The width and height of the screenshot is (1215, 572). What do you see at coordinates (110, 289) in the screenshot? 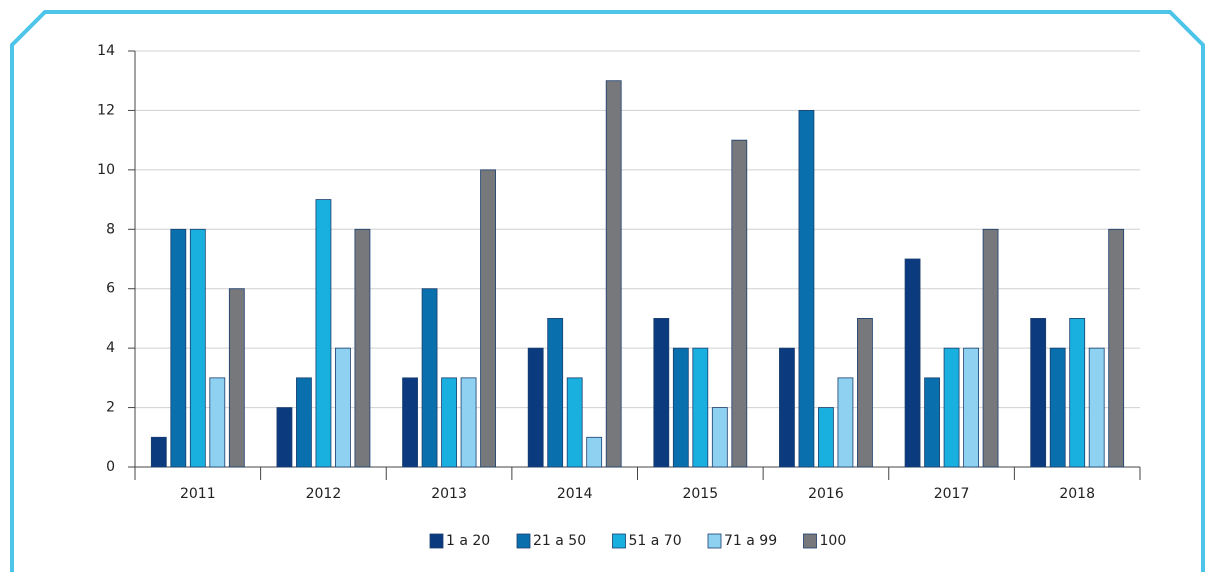
I see `y-tick-label: 6` at bounding box center [110, 289].